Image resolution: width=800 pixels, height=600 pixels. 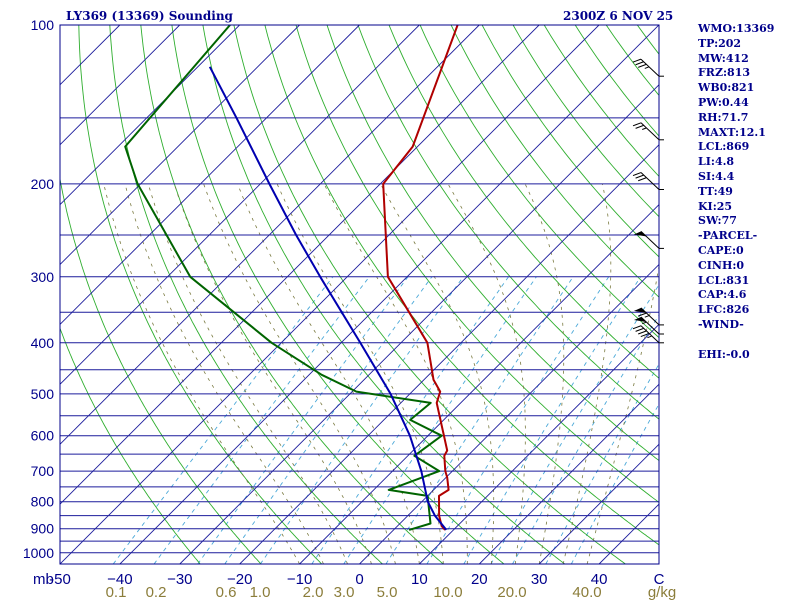 What do you see at coordinates (420, 278) in the screenshot?
I see `temperature-trace` at bounding box center [420, 278].